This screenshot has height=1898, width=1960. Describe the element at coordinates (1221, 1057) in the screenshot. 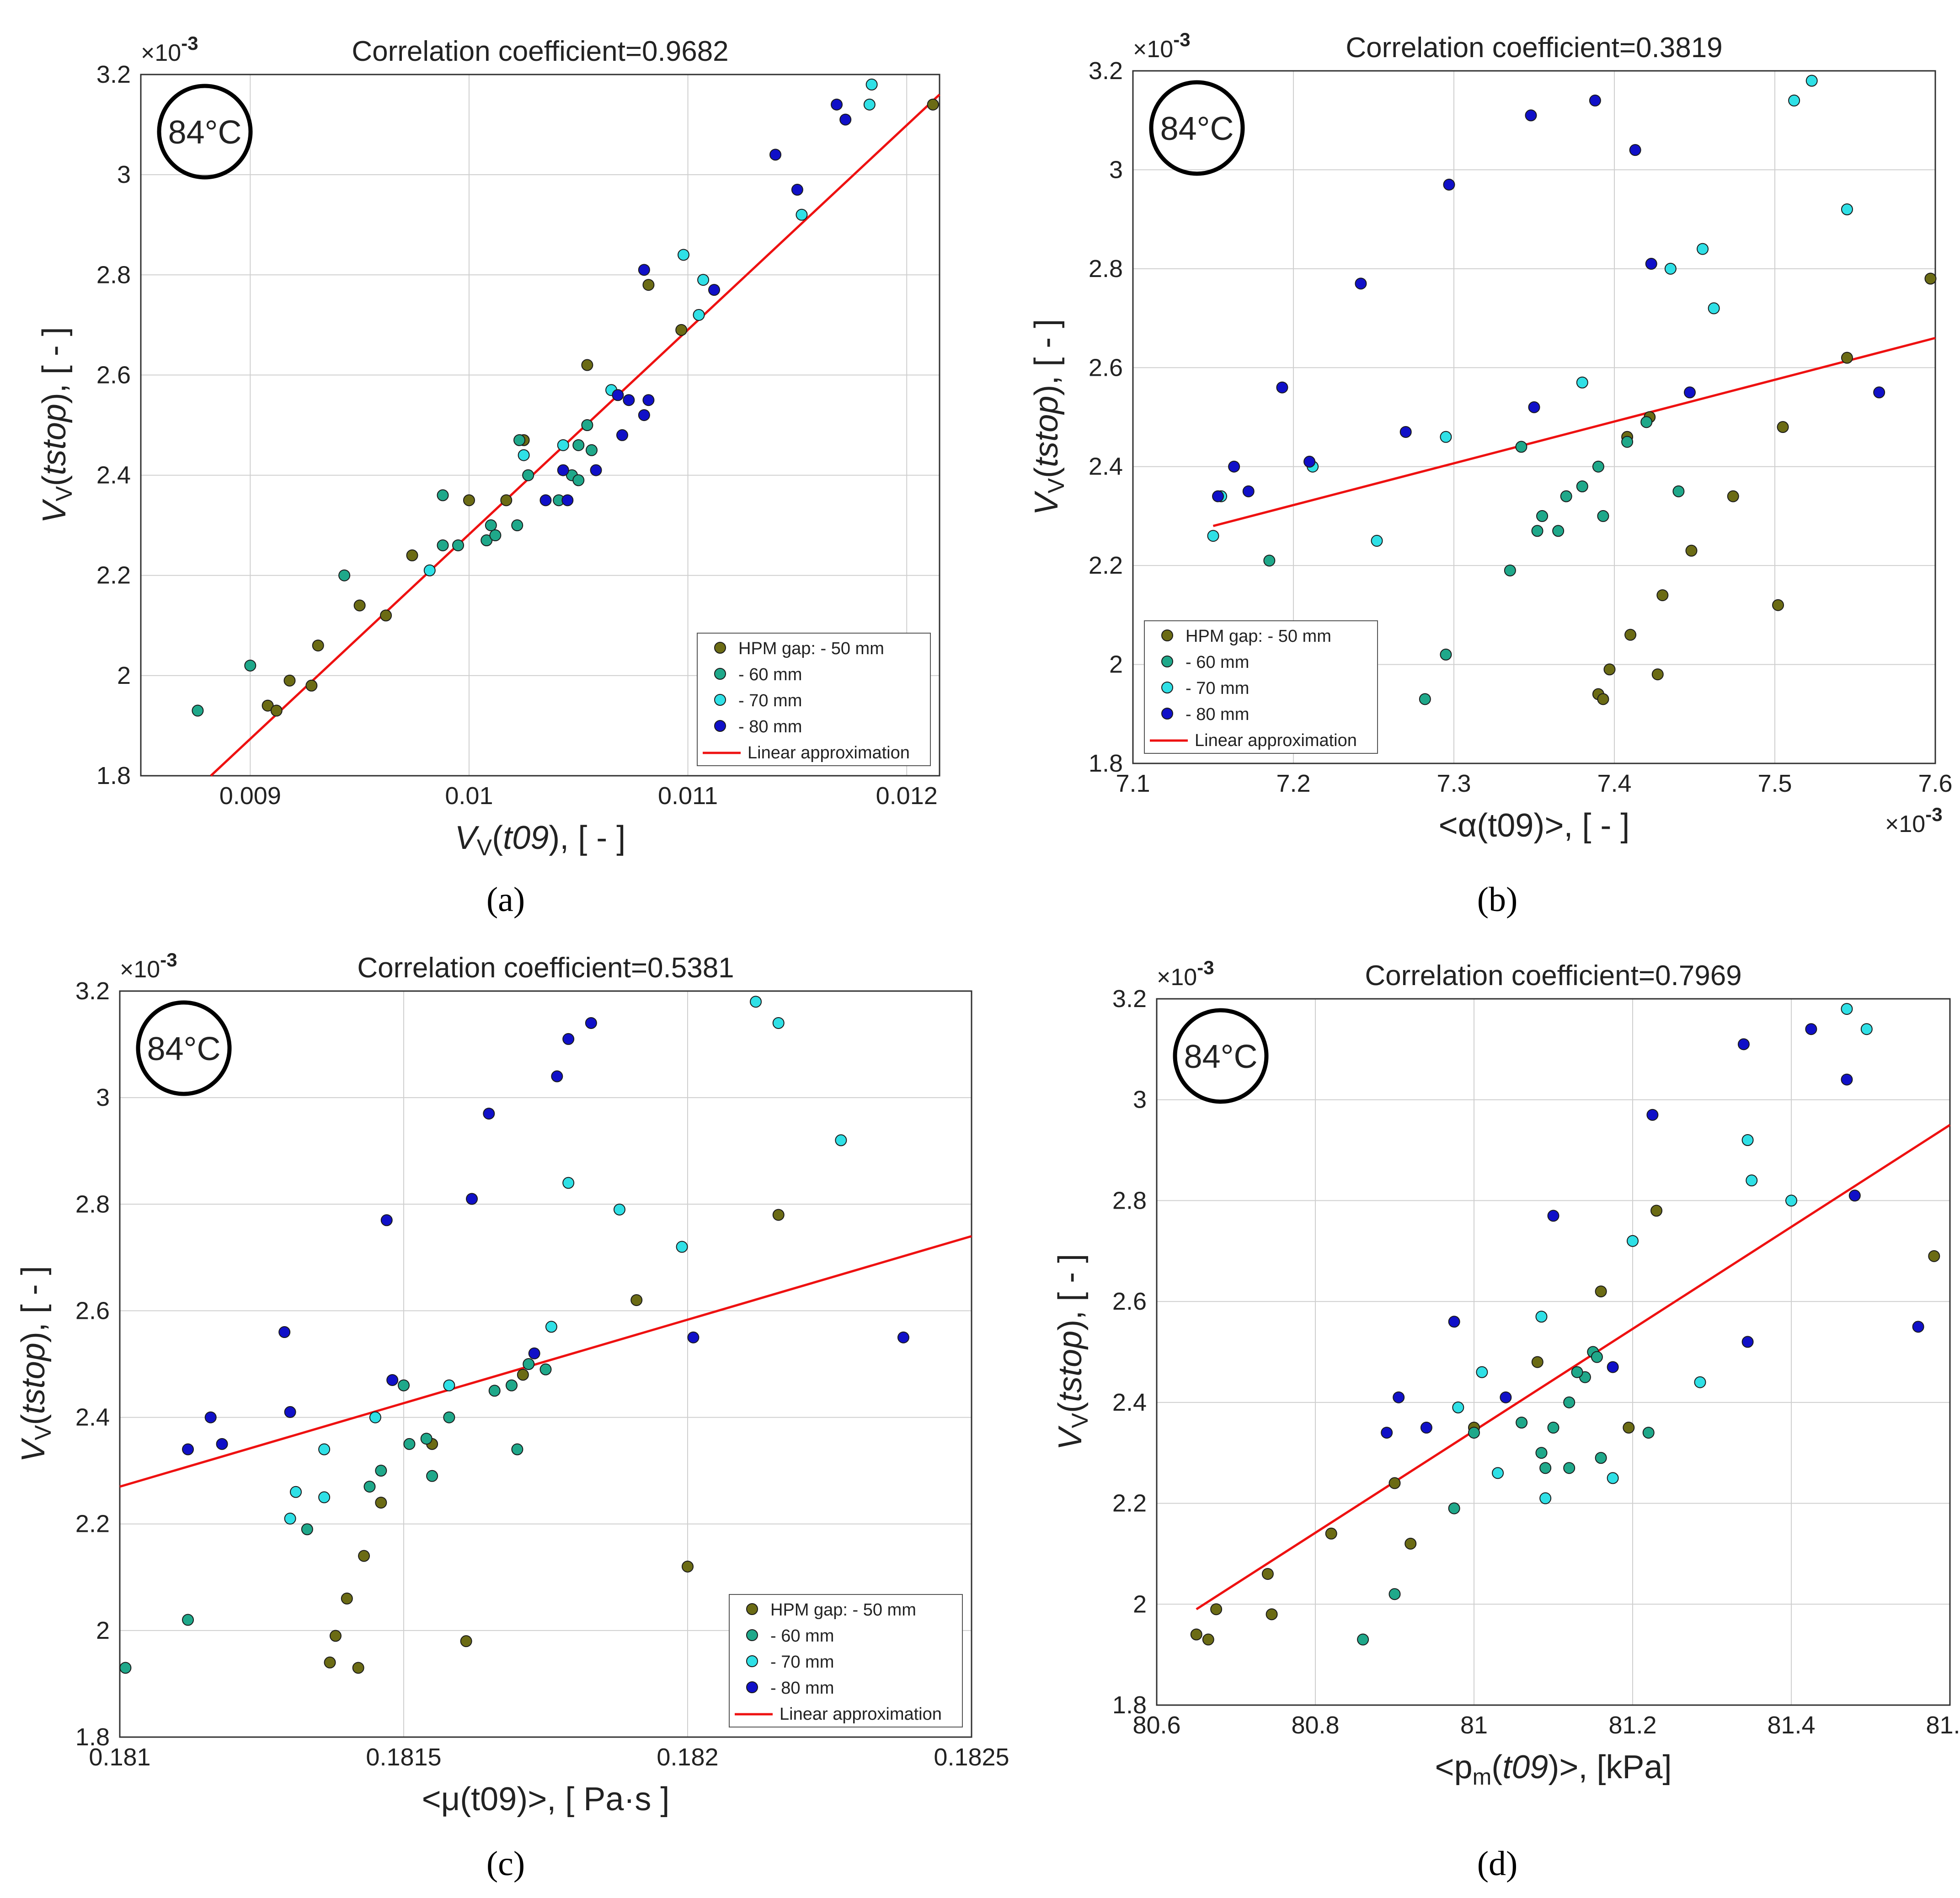

I see `temperature-label: 84°C` at that location.